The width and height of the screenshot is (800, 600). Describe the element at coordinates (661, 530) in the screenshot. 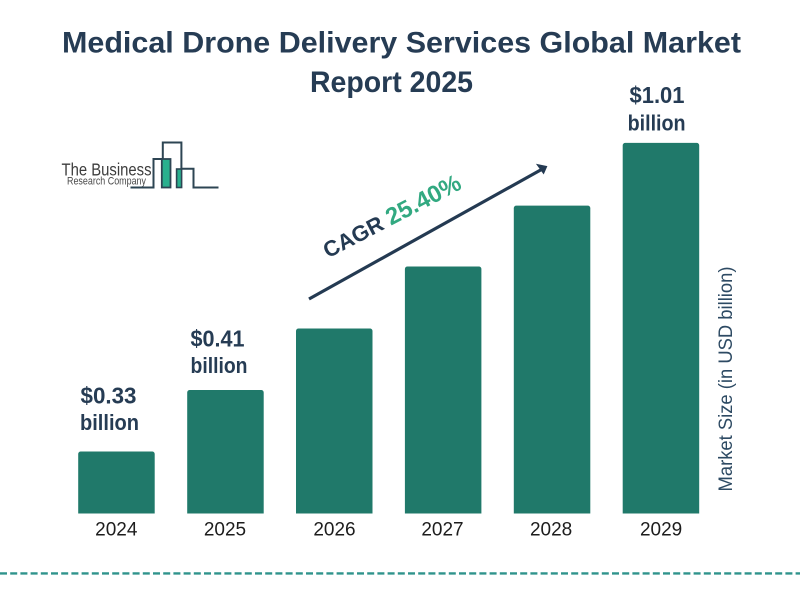

I see `svg-text: 2029` at that location.